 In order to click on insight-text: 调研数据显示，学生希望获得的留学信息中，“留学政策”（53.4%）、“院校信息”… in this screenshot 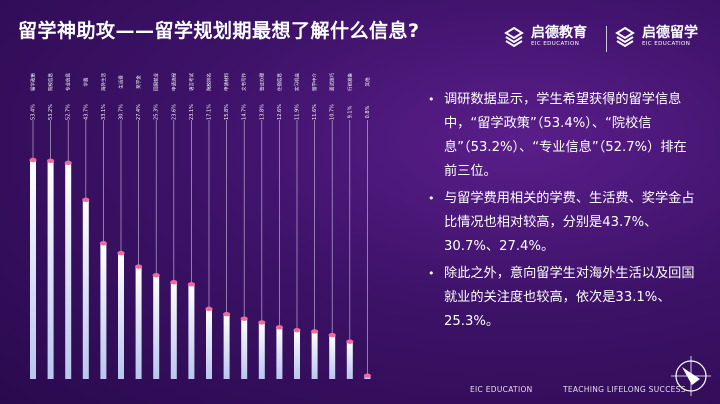, I will do `click(565, 135)`.